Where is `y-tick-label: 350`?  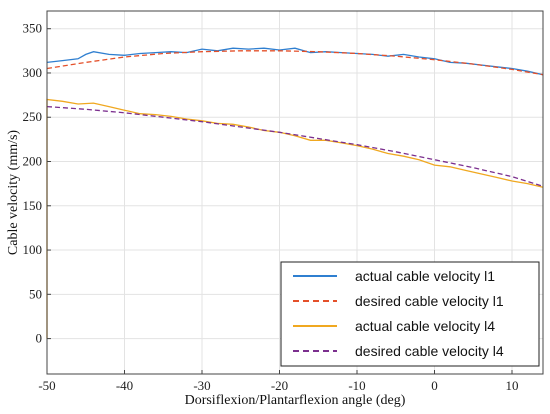
y-tick-label: 350 is located at coordinates (33, 28).